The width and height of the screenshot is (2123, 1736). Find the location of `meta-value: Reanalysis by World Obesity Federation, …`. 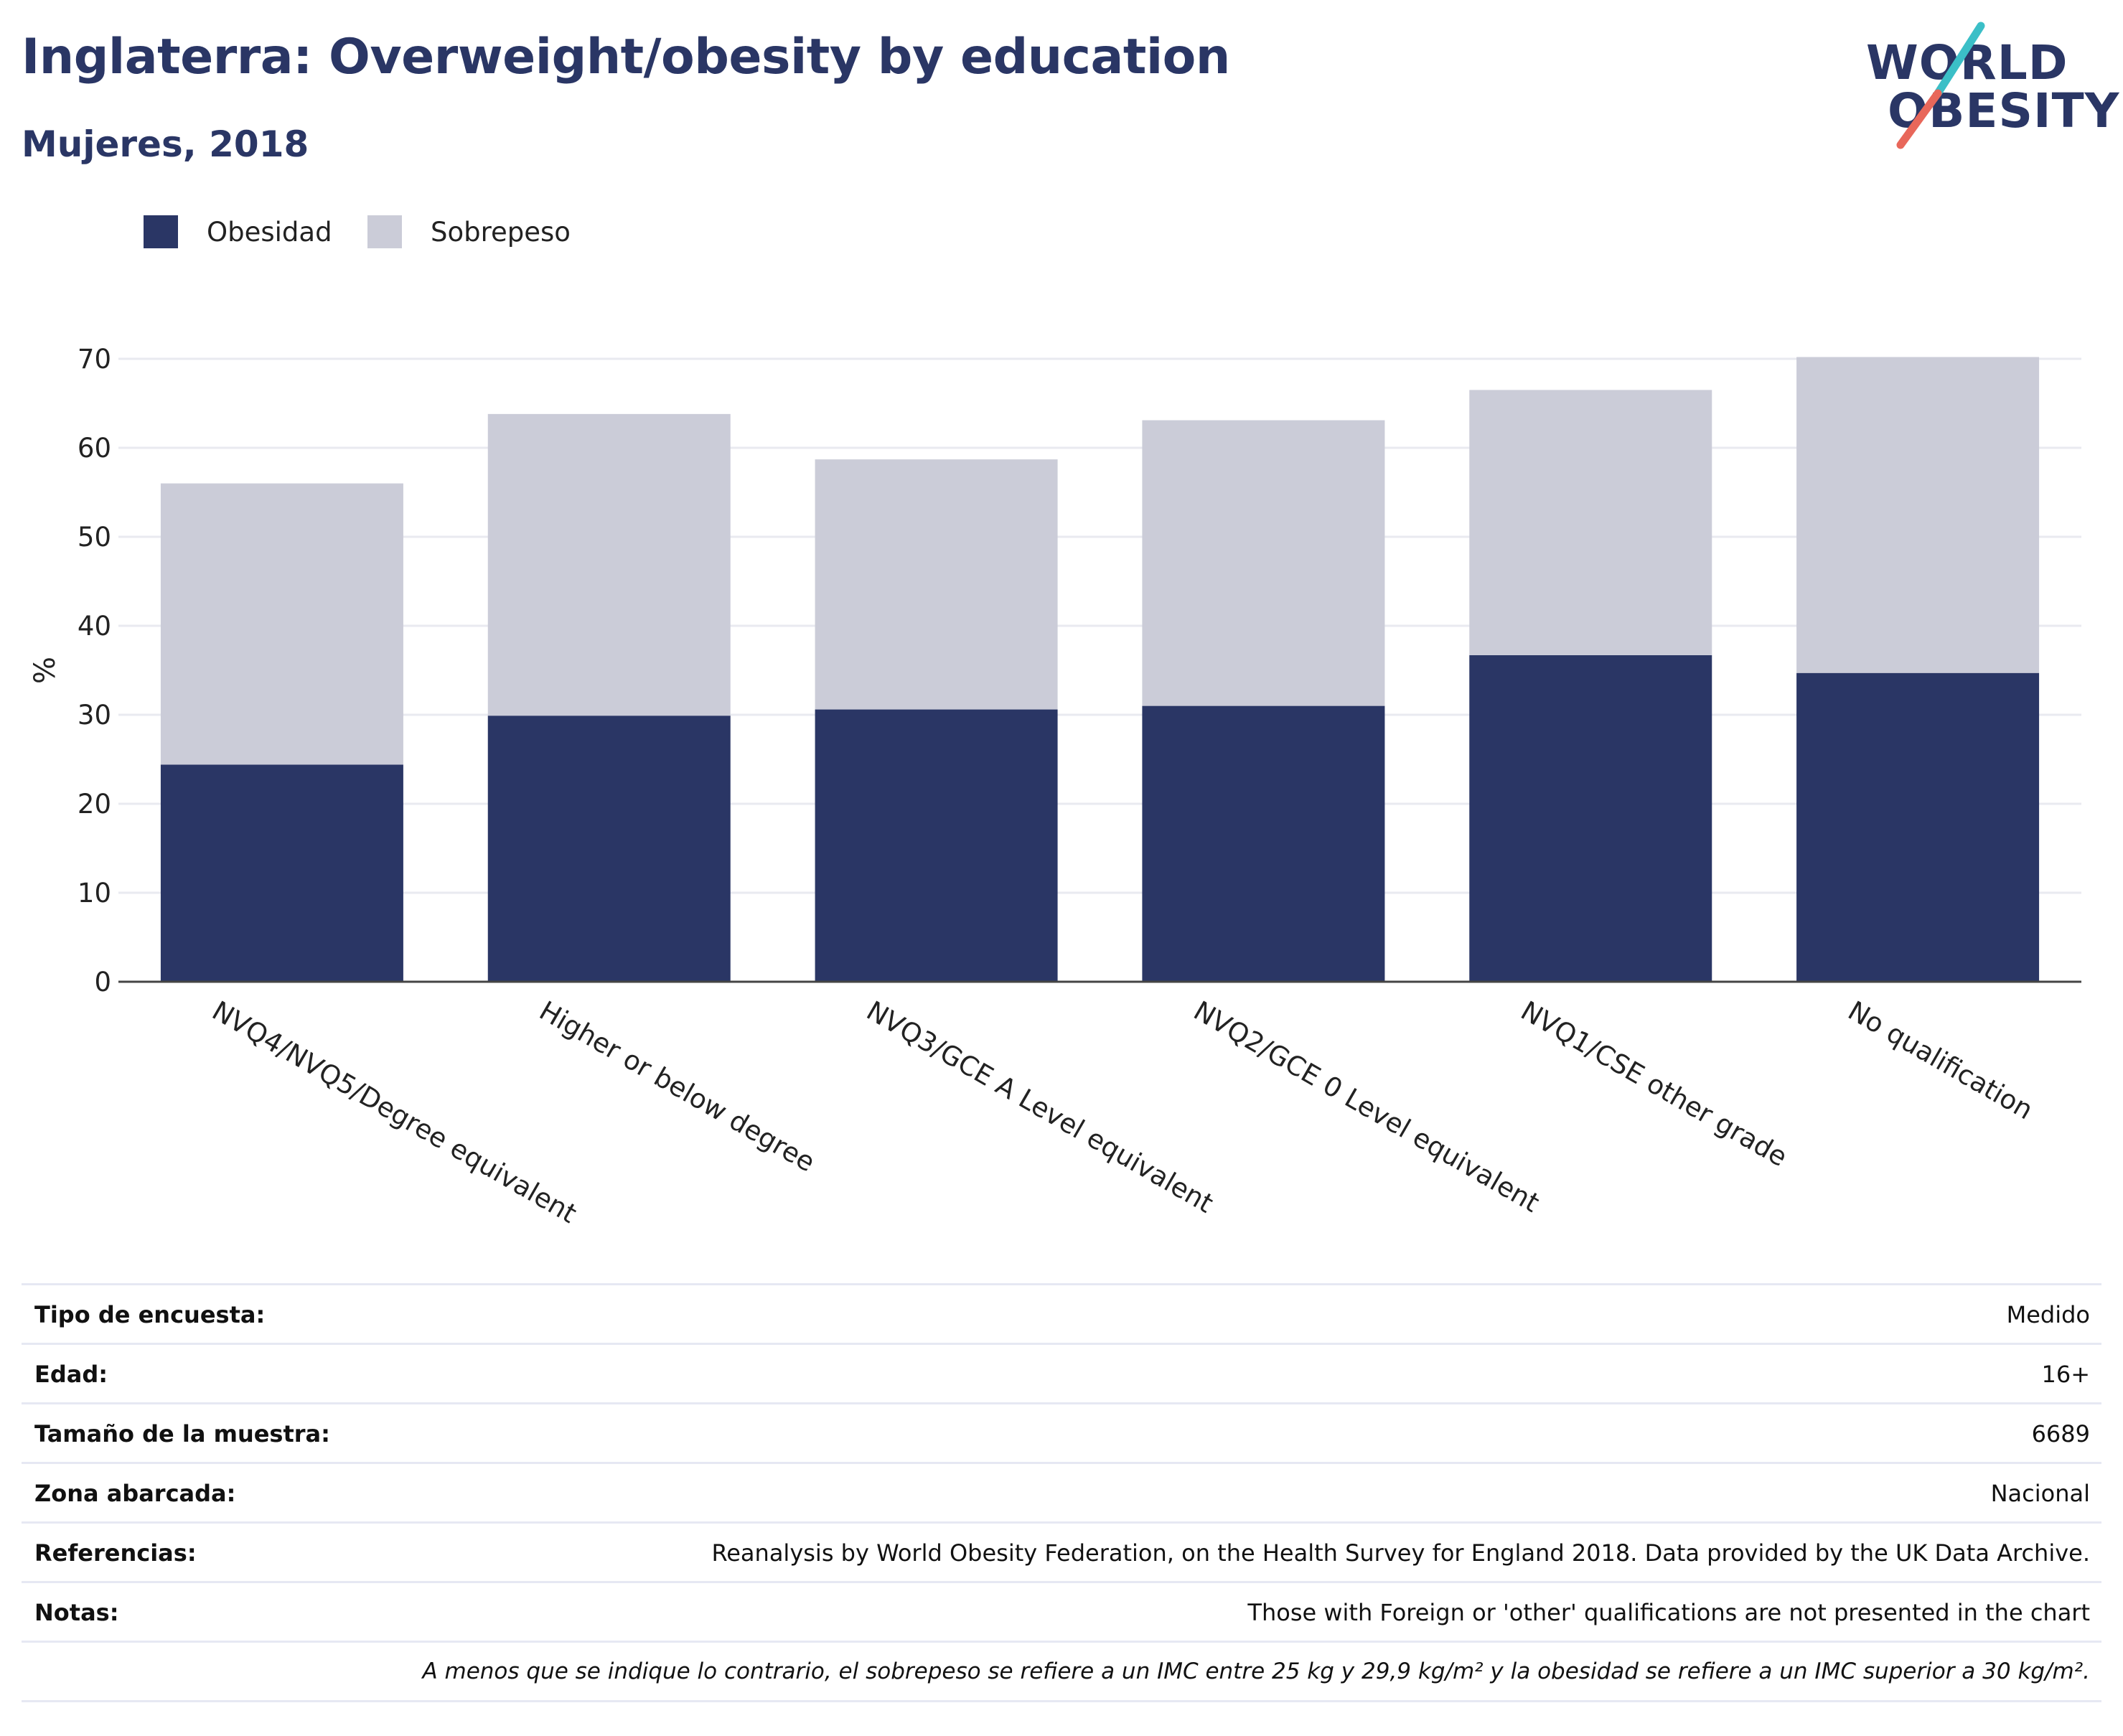

meta-value: Reanalysis by World Obesity Federation, … is located at coordinates (1400, 1553).